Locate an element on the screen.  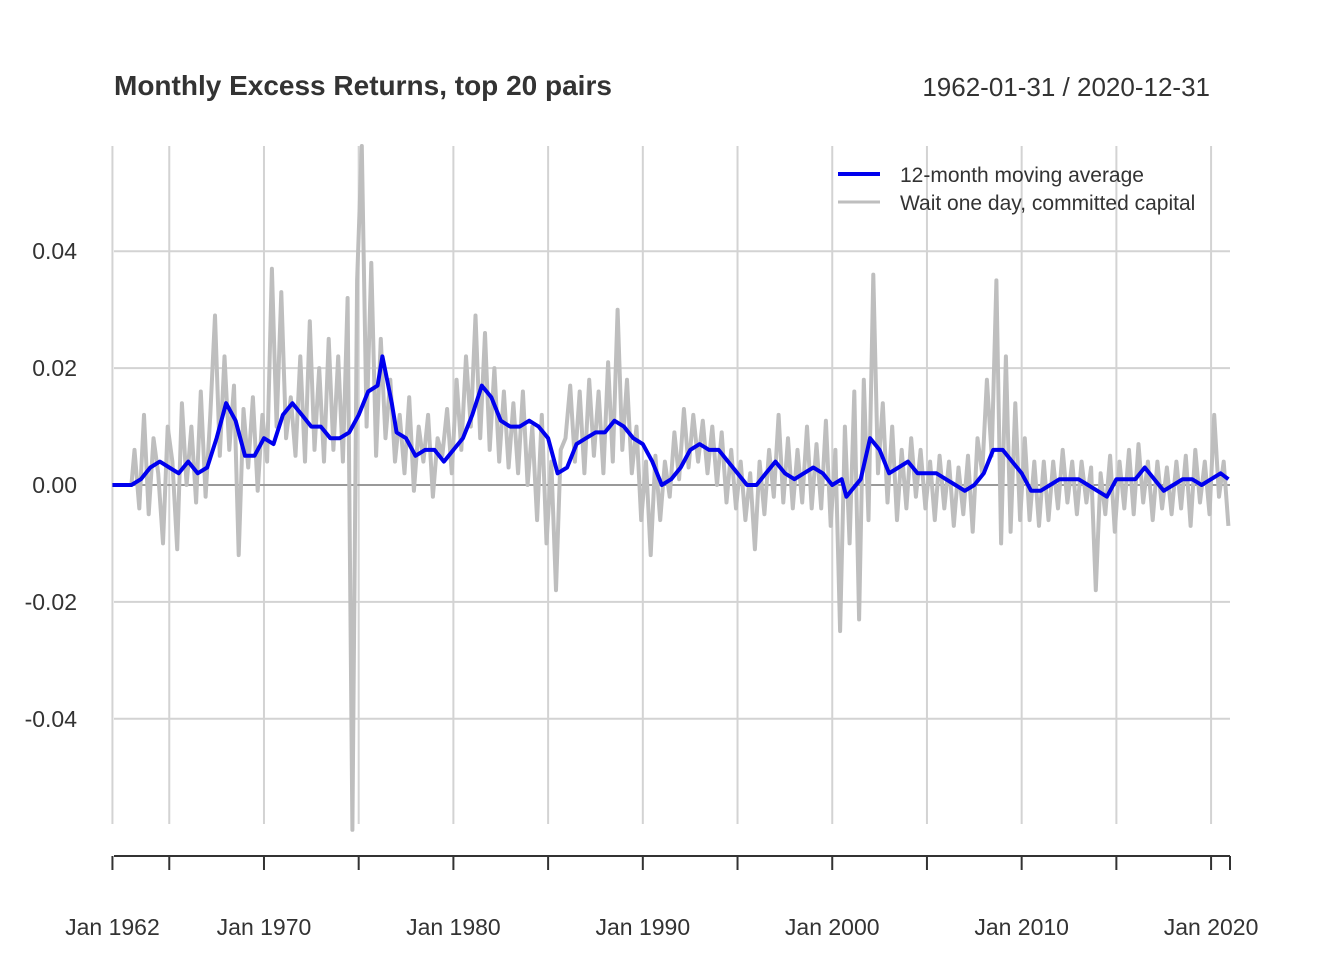
series-line is located at coordinates (671, 426).